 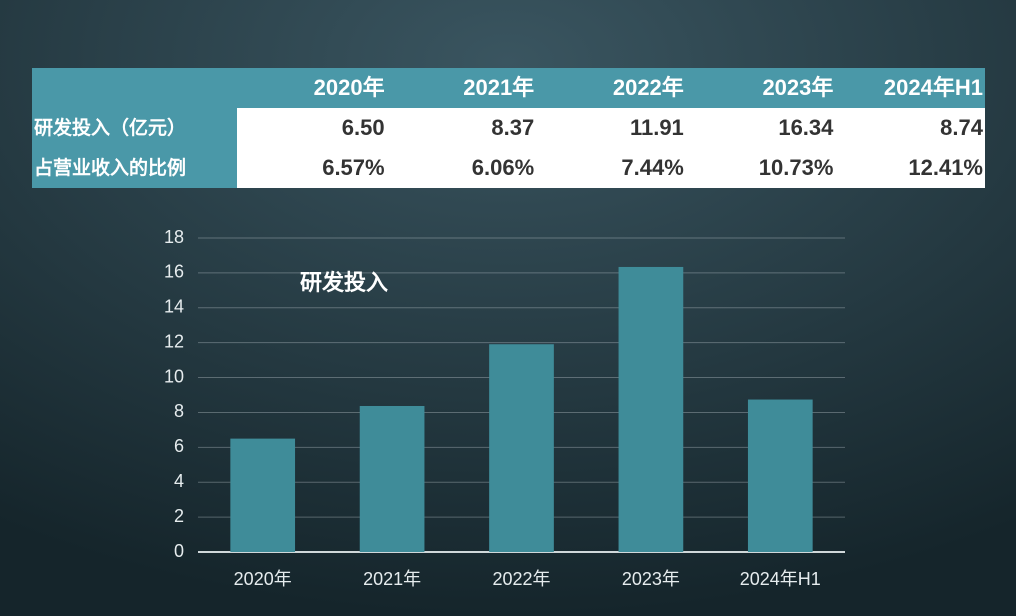 What do you see at coordinates (648, 87) in the screenshot?
I see `table-column-header: 2022年` at bounding box center [648, 87].